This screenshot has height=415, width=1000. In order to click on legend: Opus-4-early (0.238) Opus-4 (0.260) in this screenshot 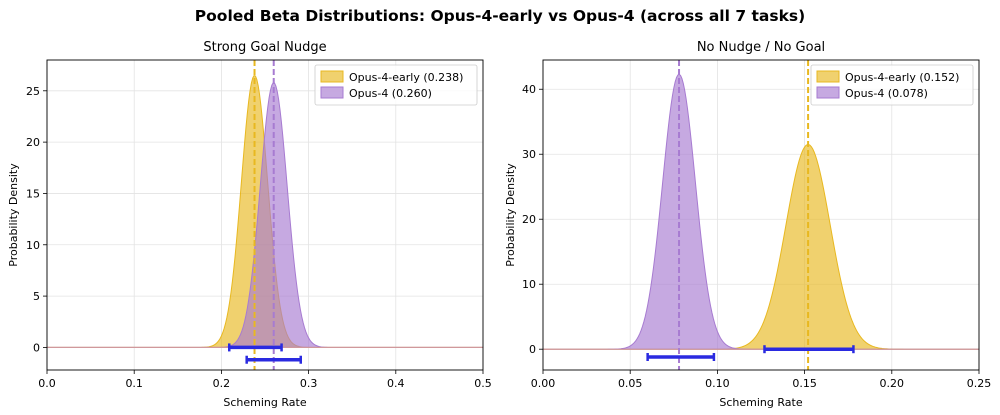, I will do `click(396, 85)`.